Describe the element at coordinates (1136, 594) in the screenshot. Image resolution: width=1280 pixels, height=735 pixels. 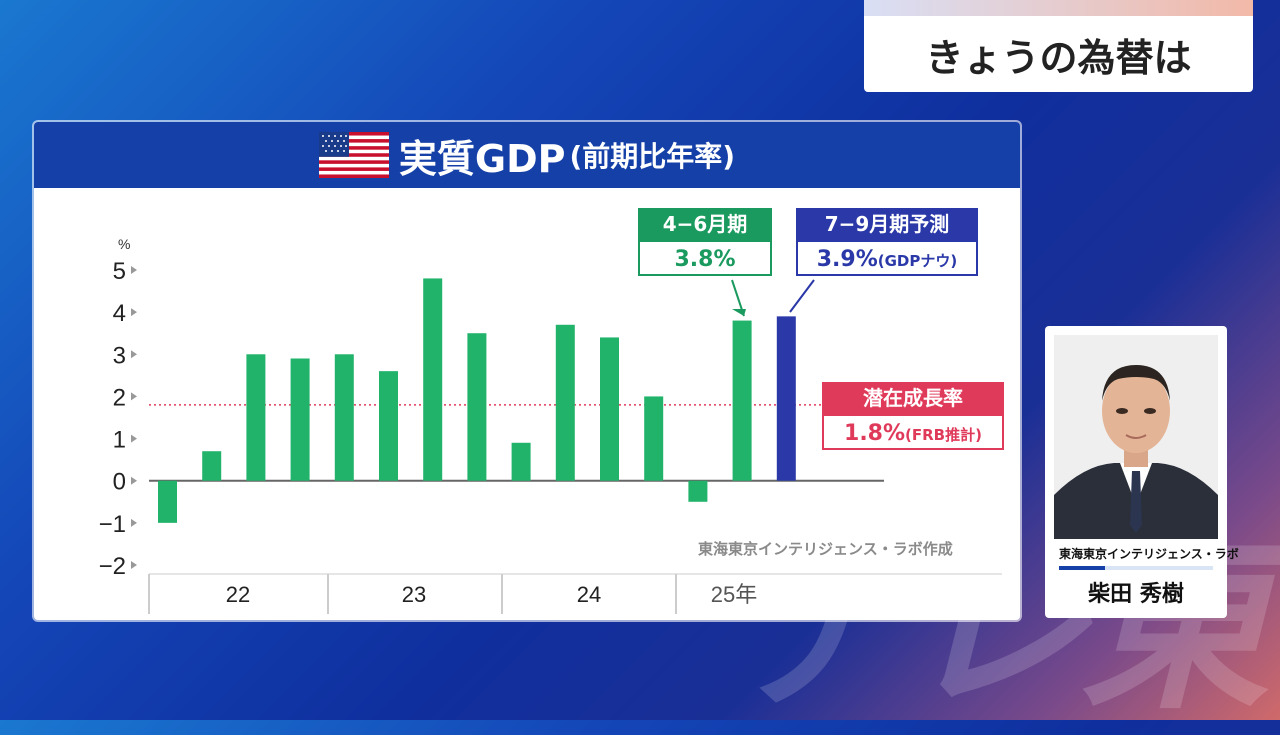
I see `speaker-name: 柴田 秀樹` at that location.